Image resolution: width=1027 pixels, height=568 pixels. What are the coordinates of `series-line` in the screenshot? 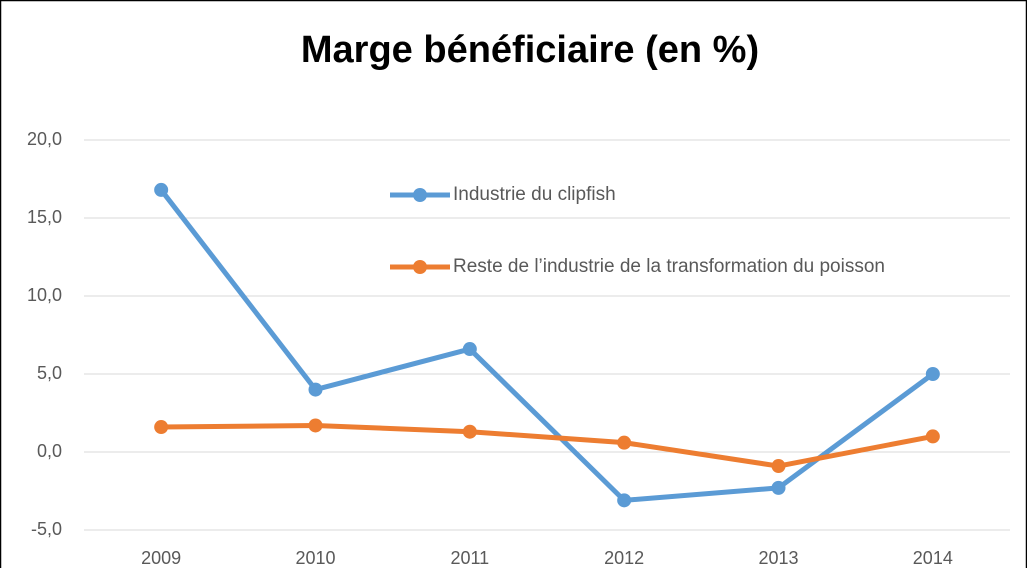 It's located at (547, 445).